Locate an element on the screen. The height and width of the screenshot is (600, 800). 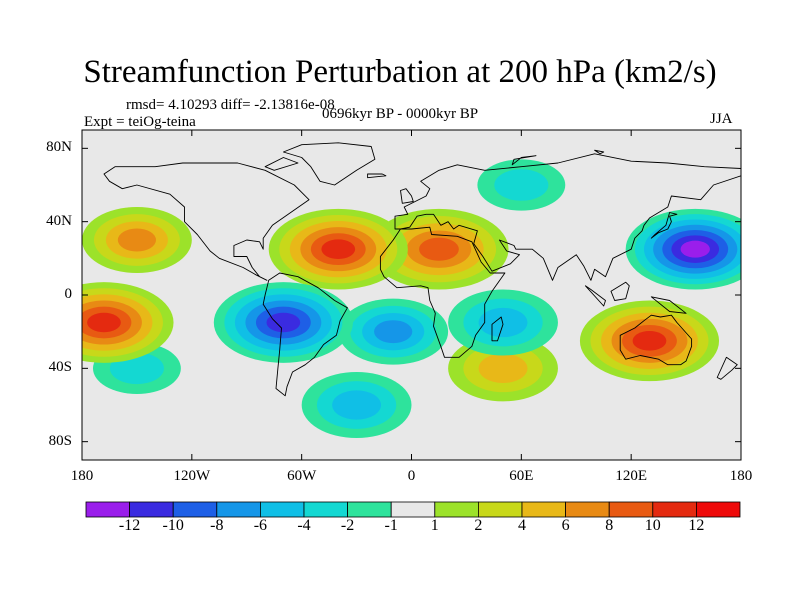
field-low-northwest-pacific is located at coordinates (683, 249).